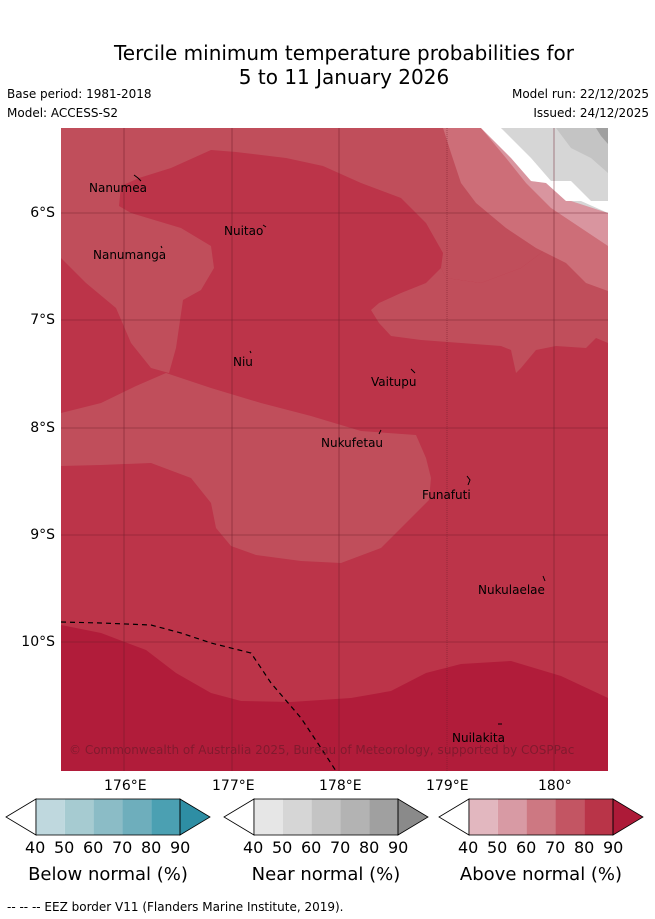 Image resolution: width=655 pixels, height=919 pixels. I want to click on near-above-gap, so click(544, 170).